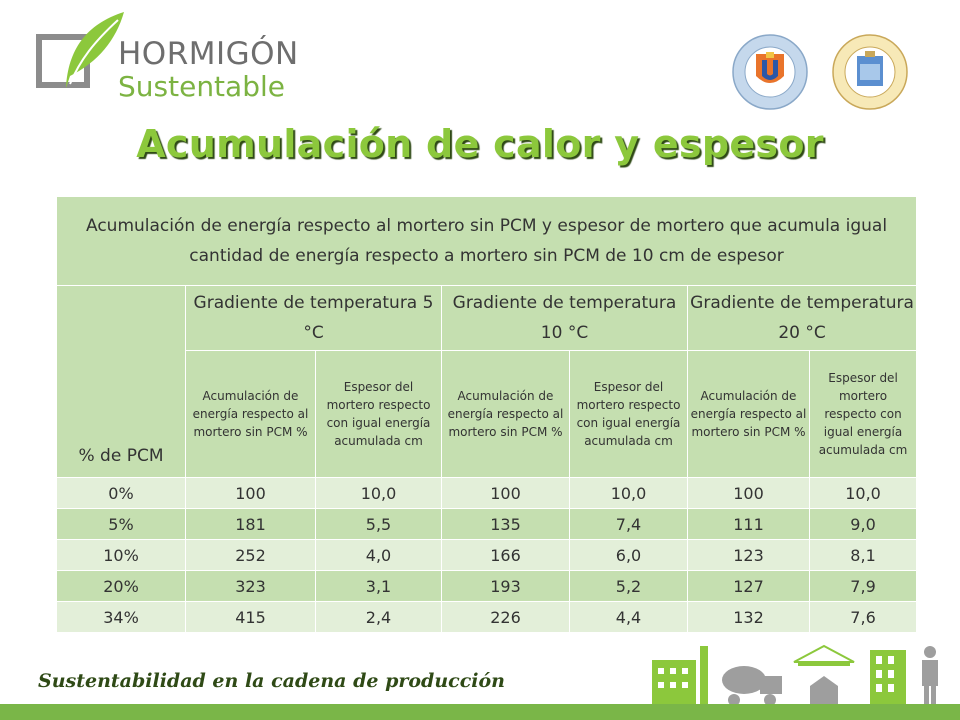 This screenshot has width=960, height=720. What do you see at coordinates (313, 318) in the screenshot?
I see `gradient-header-5c: Gradiente de temperatura 5 °C` at bounding box center [313, 318].